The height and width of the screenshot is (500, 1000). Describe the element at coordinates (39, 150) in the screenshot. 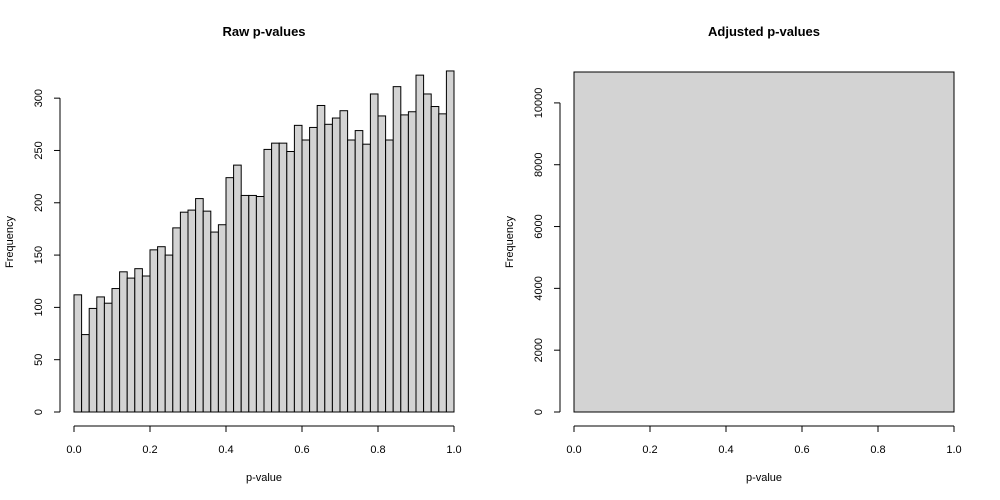

I see `y-tick-label: 250` at that location.